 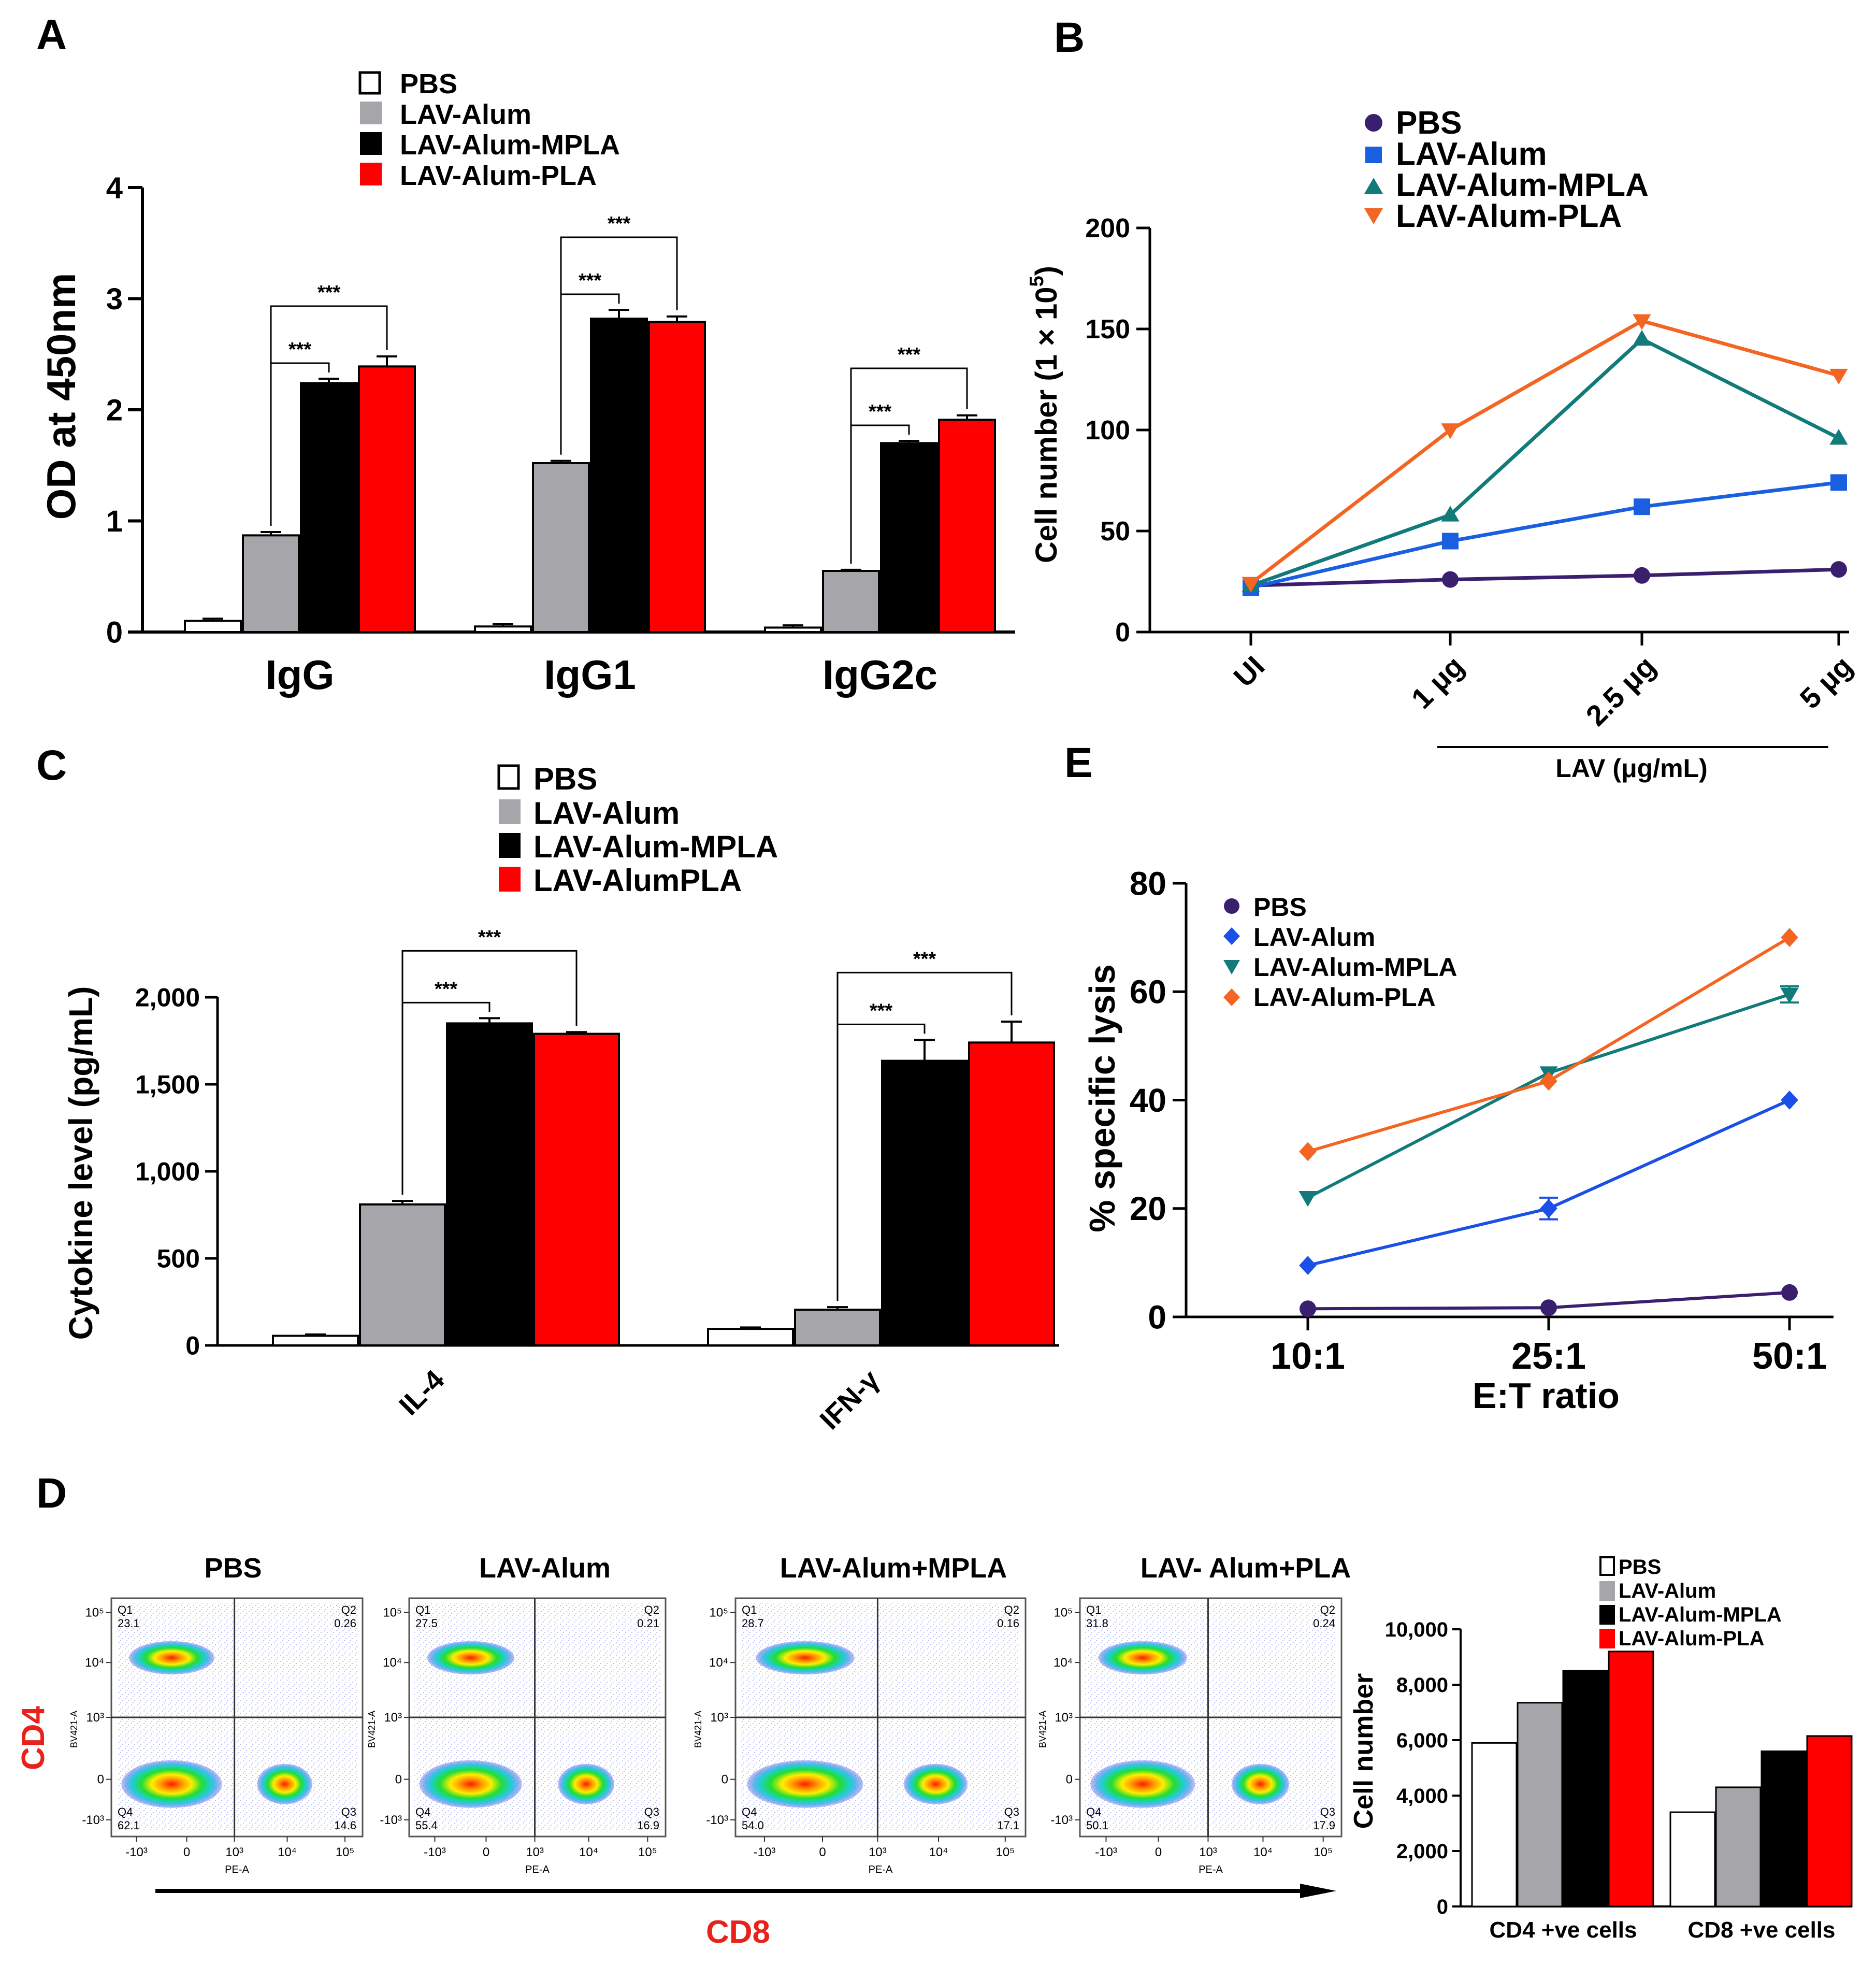 I want to click on quadrant-value-q1: 27.5, so click(x=427, y=1623).